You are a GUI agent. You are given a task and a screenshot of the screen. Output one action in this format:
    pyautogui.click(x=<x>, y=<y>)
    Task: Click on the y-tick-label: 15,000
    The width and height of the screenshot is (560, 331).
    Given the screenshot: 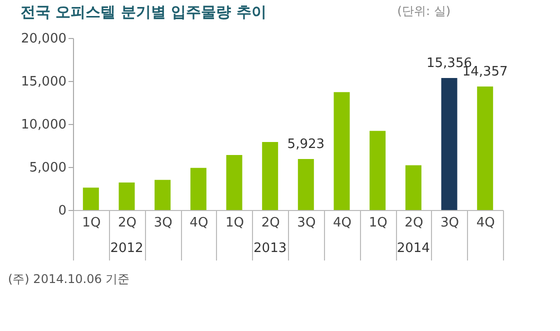 What is the action you would take?
    pyautogui.click(x=43, y=82)
    